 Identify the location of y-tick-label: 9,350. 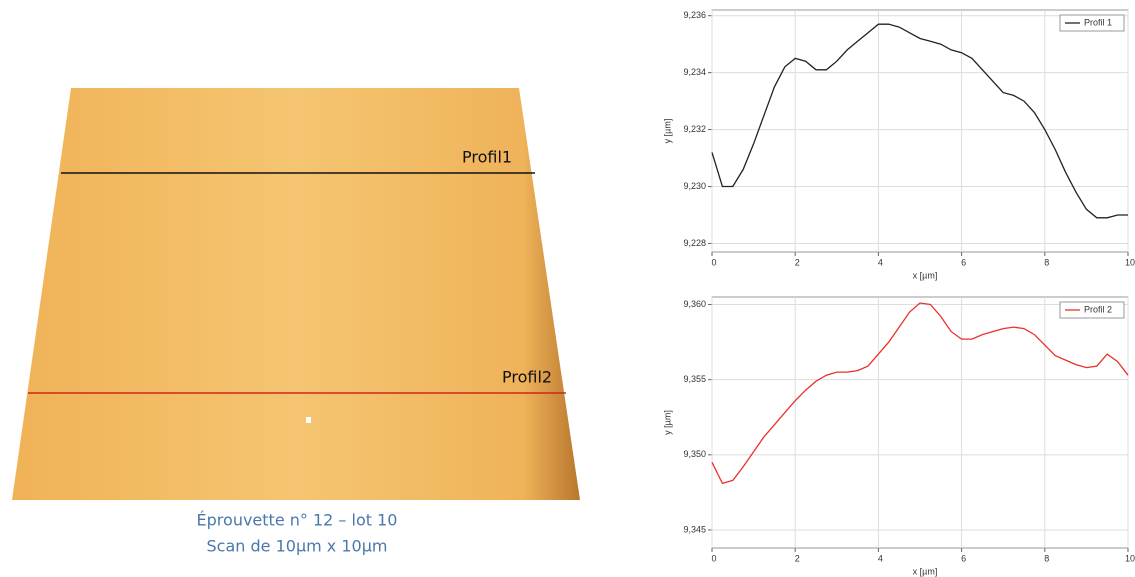
(694, 454).